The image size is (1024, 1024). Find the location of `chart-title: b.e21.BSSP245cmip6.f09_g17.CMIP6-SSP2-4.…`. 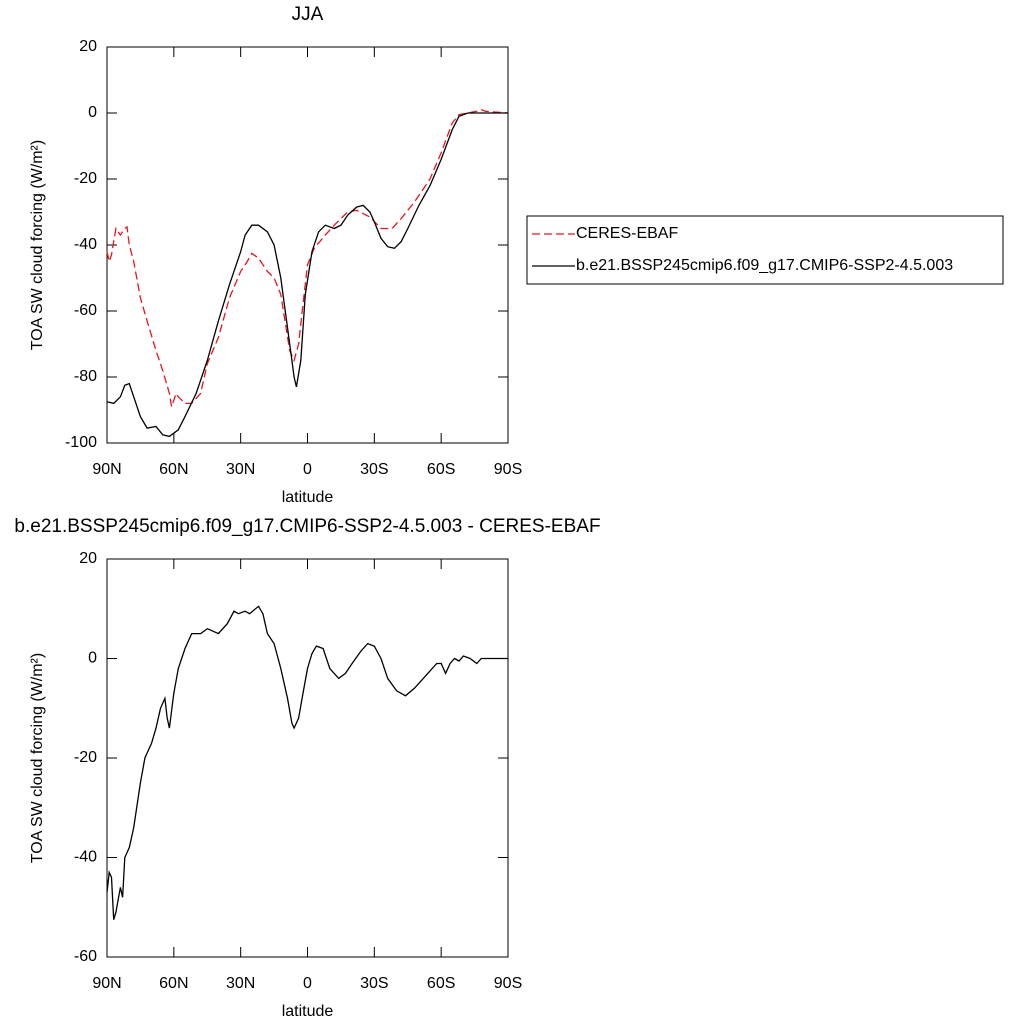

chart-title: b.e21.BSSP245cmip6.f09_g17.CMIP6-SSP2-4.… is located at coordinates (307, 526).